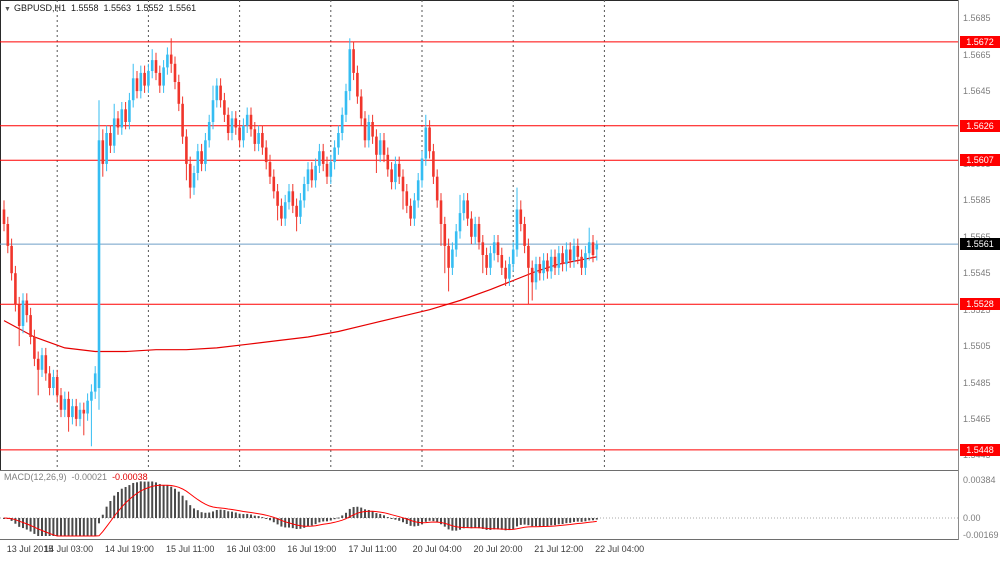  What do you see at coordinates (977, 418) in the screenshot?
I see `price-axis-label: 1.5465` at bounding box center [977, 418].